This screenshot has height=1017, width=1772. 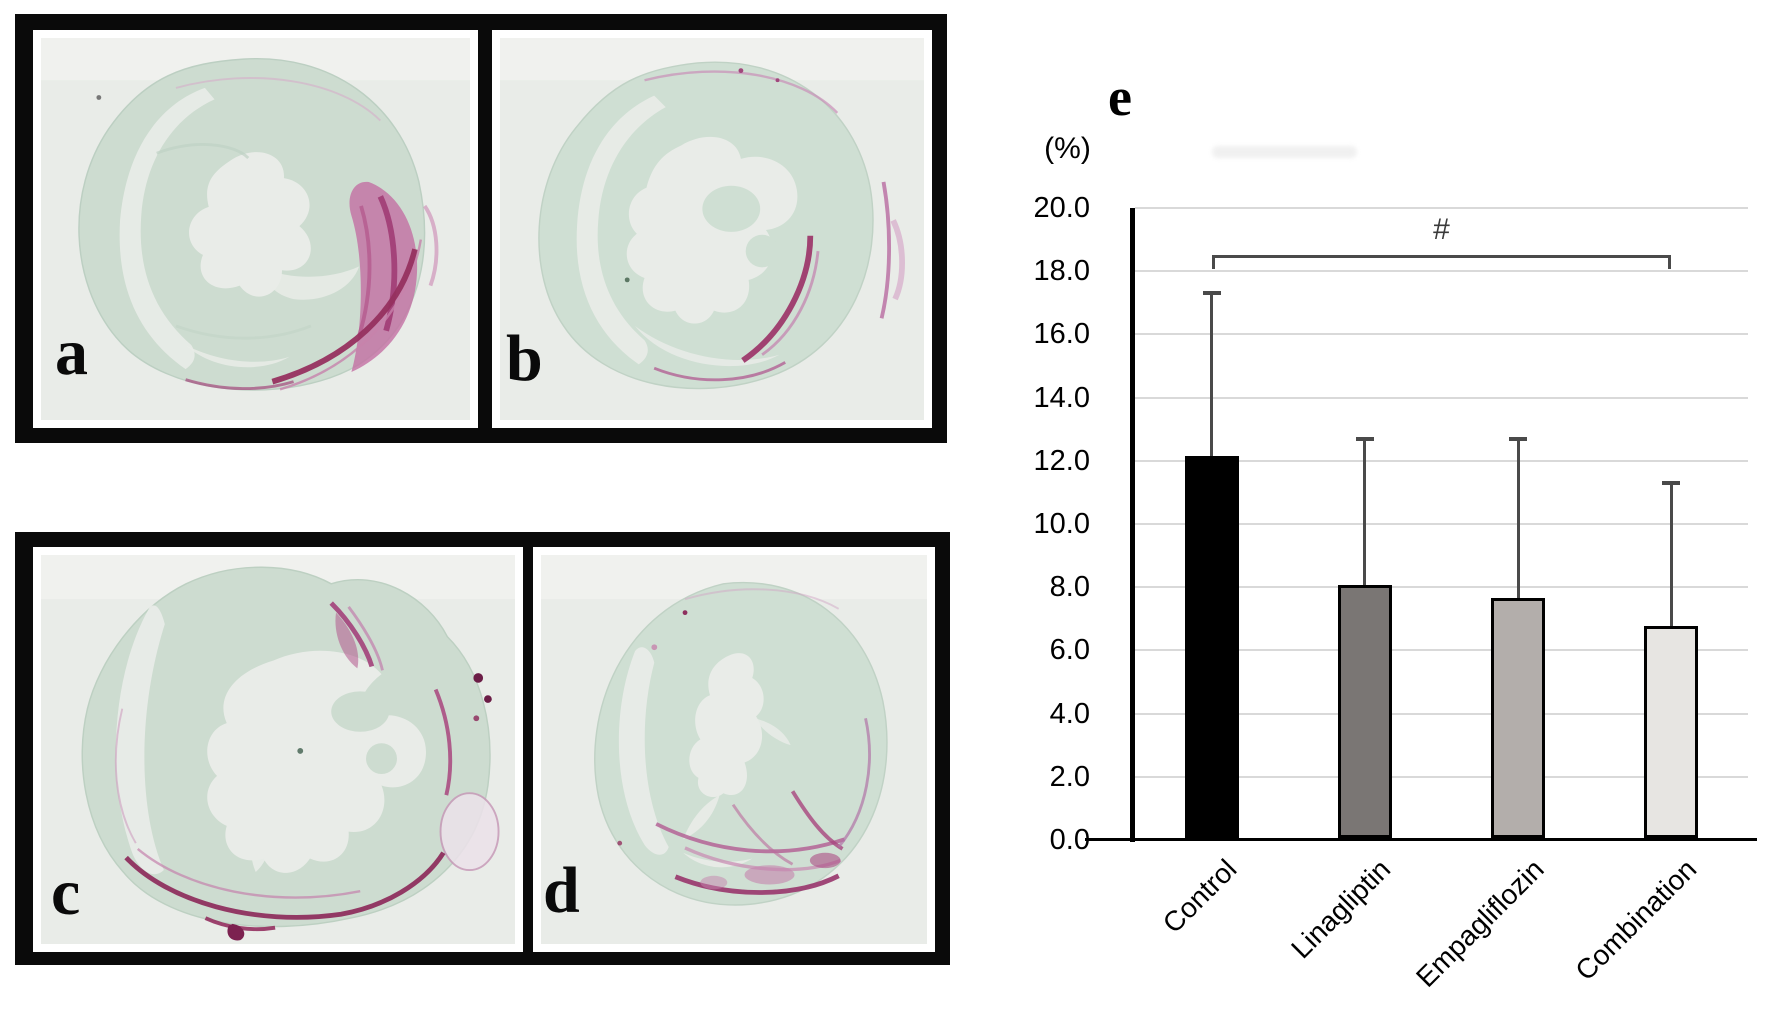 I want to click on error-bar-linagliptin, so click(x=1365, y=512).